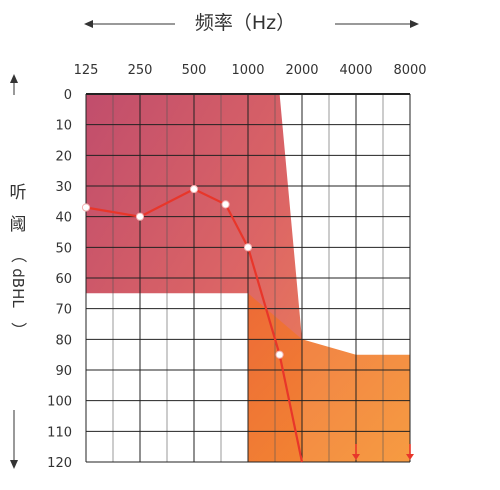  What do you see at coordinates (86, 70) in the screenshot?
I see `x-tick-label: 125` at bounding box center [86, 70].